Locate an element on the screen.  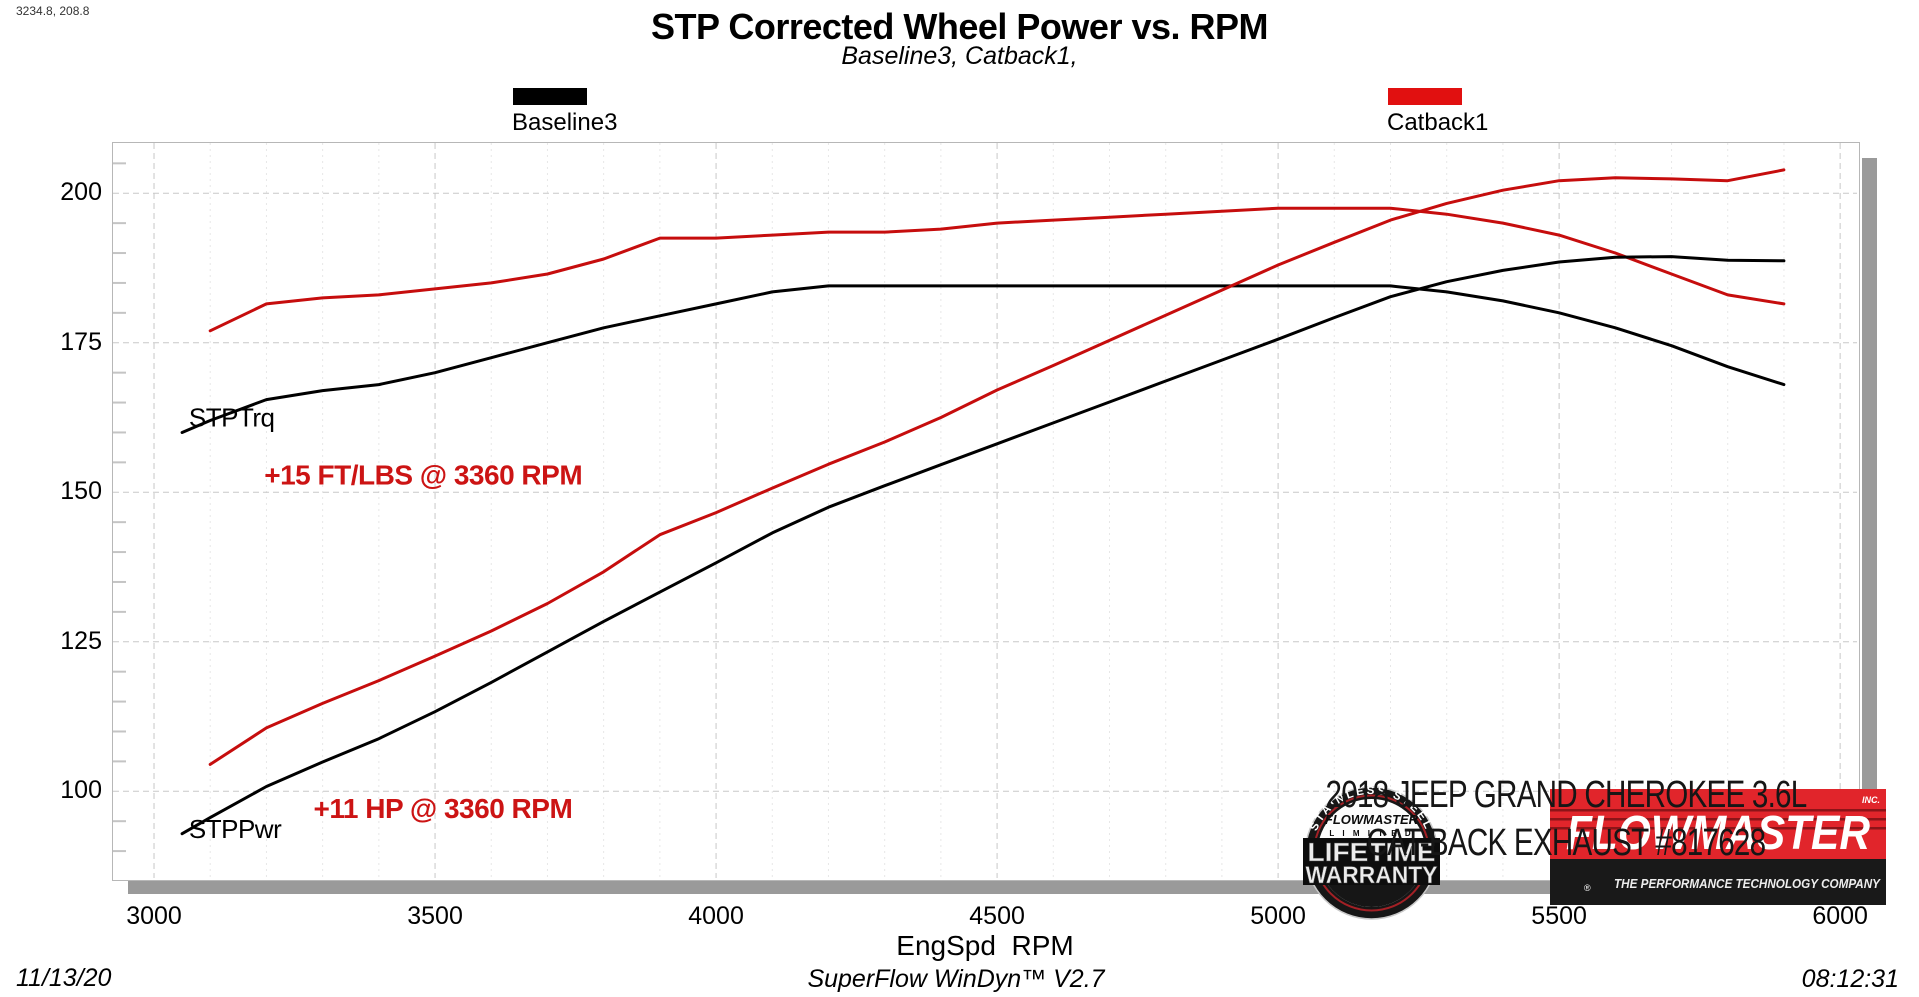
legend-swatch-catback1 is located at coordinates (1425, 96).